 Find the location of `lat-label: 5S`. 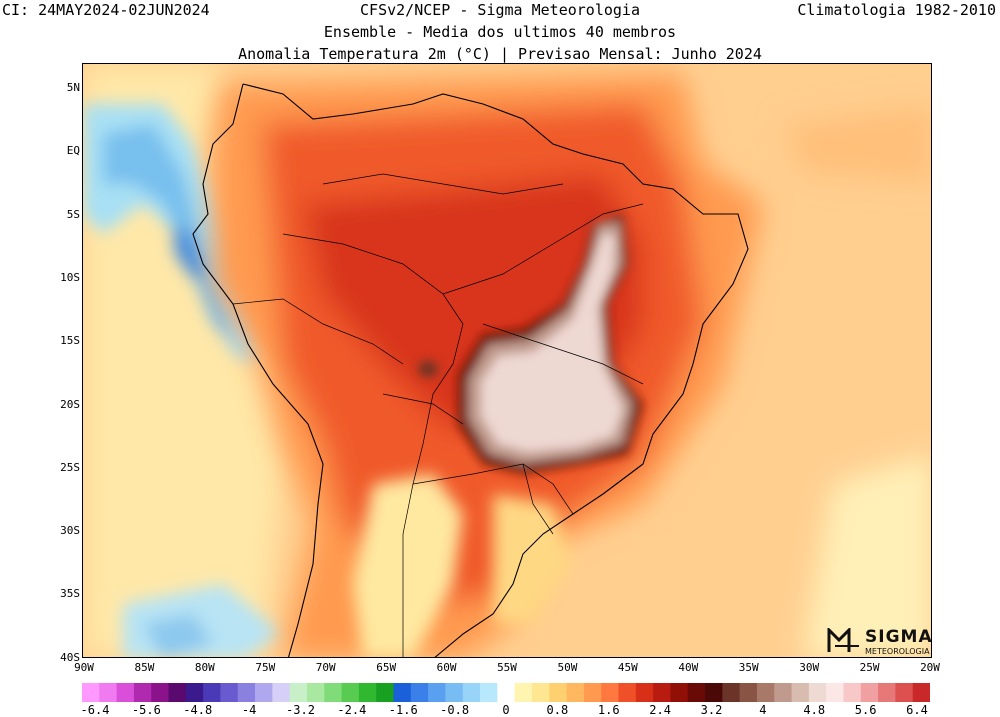

lat-label: 5S is located at coordinates (73, 214).